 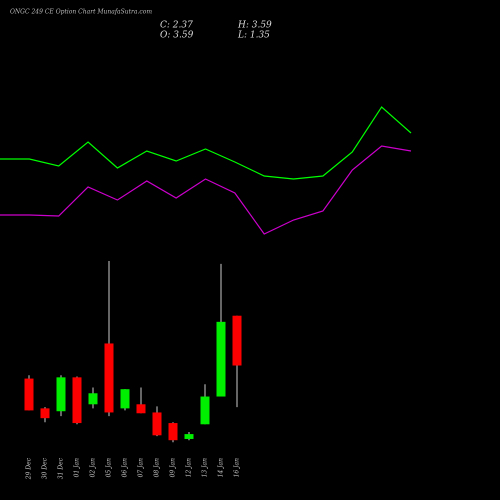 I want to click on x-tick-label: 09 Jan, so click(x=173, y=468).